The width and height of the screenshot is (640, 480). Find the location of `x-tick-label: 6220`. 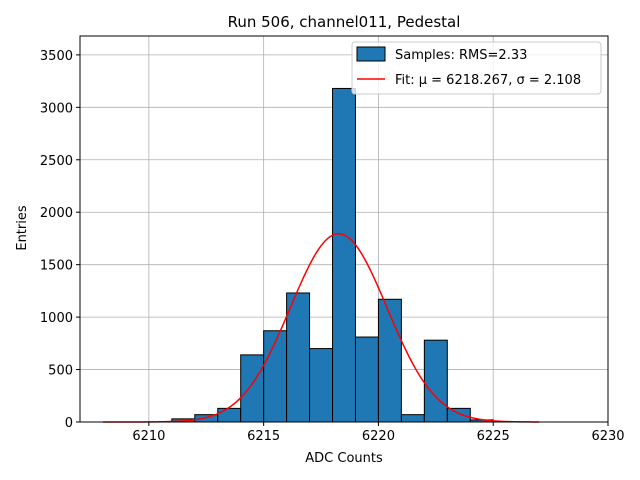

x-tick-label: 6220 is located at coordinates (378, 436).